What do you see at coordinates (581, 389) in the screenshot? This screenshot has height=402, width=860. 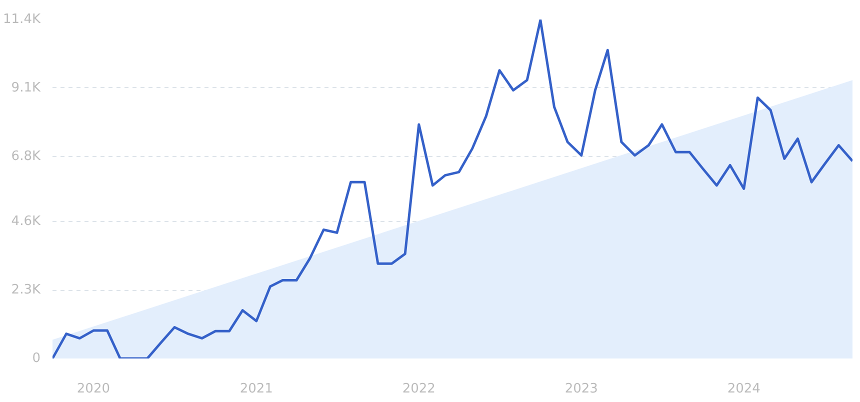 I see `x-tick-label: 2023` at bounding box center [581, 389].